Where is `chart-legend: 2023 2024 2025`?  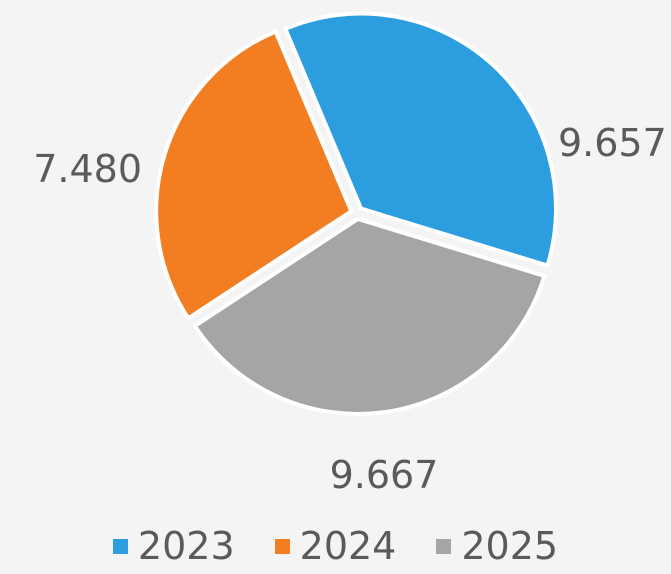 chart-legend: 2023 2024 2025 is located at coordinates (335, 546).